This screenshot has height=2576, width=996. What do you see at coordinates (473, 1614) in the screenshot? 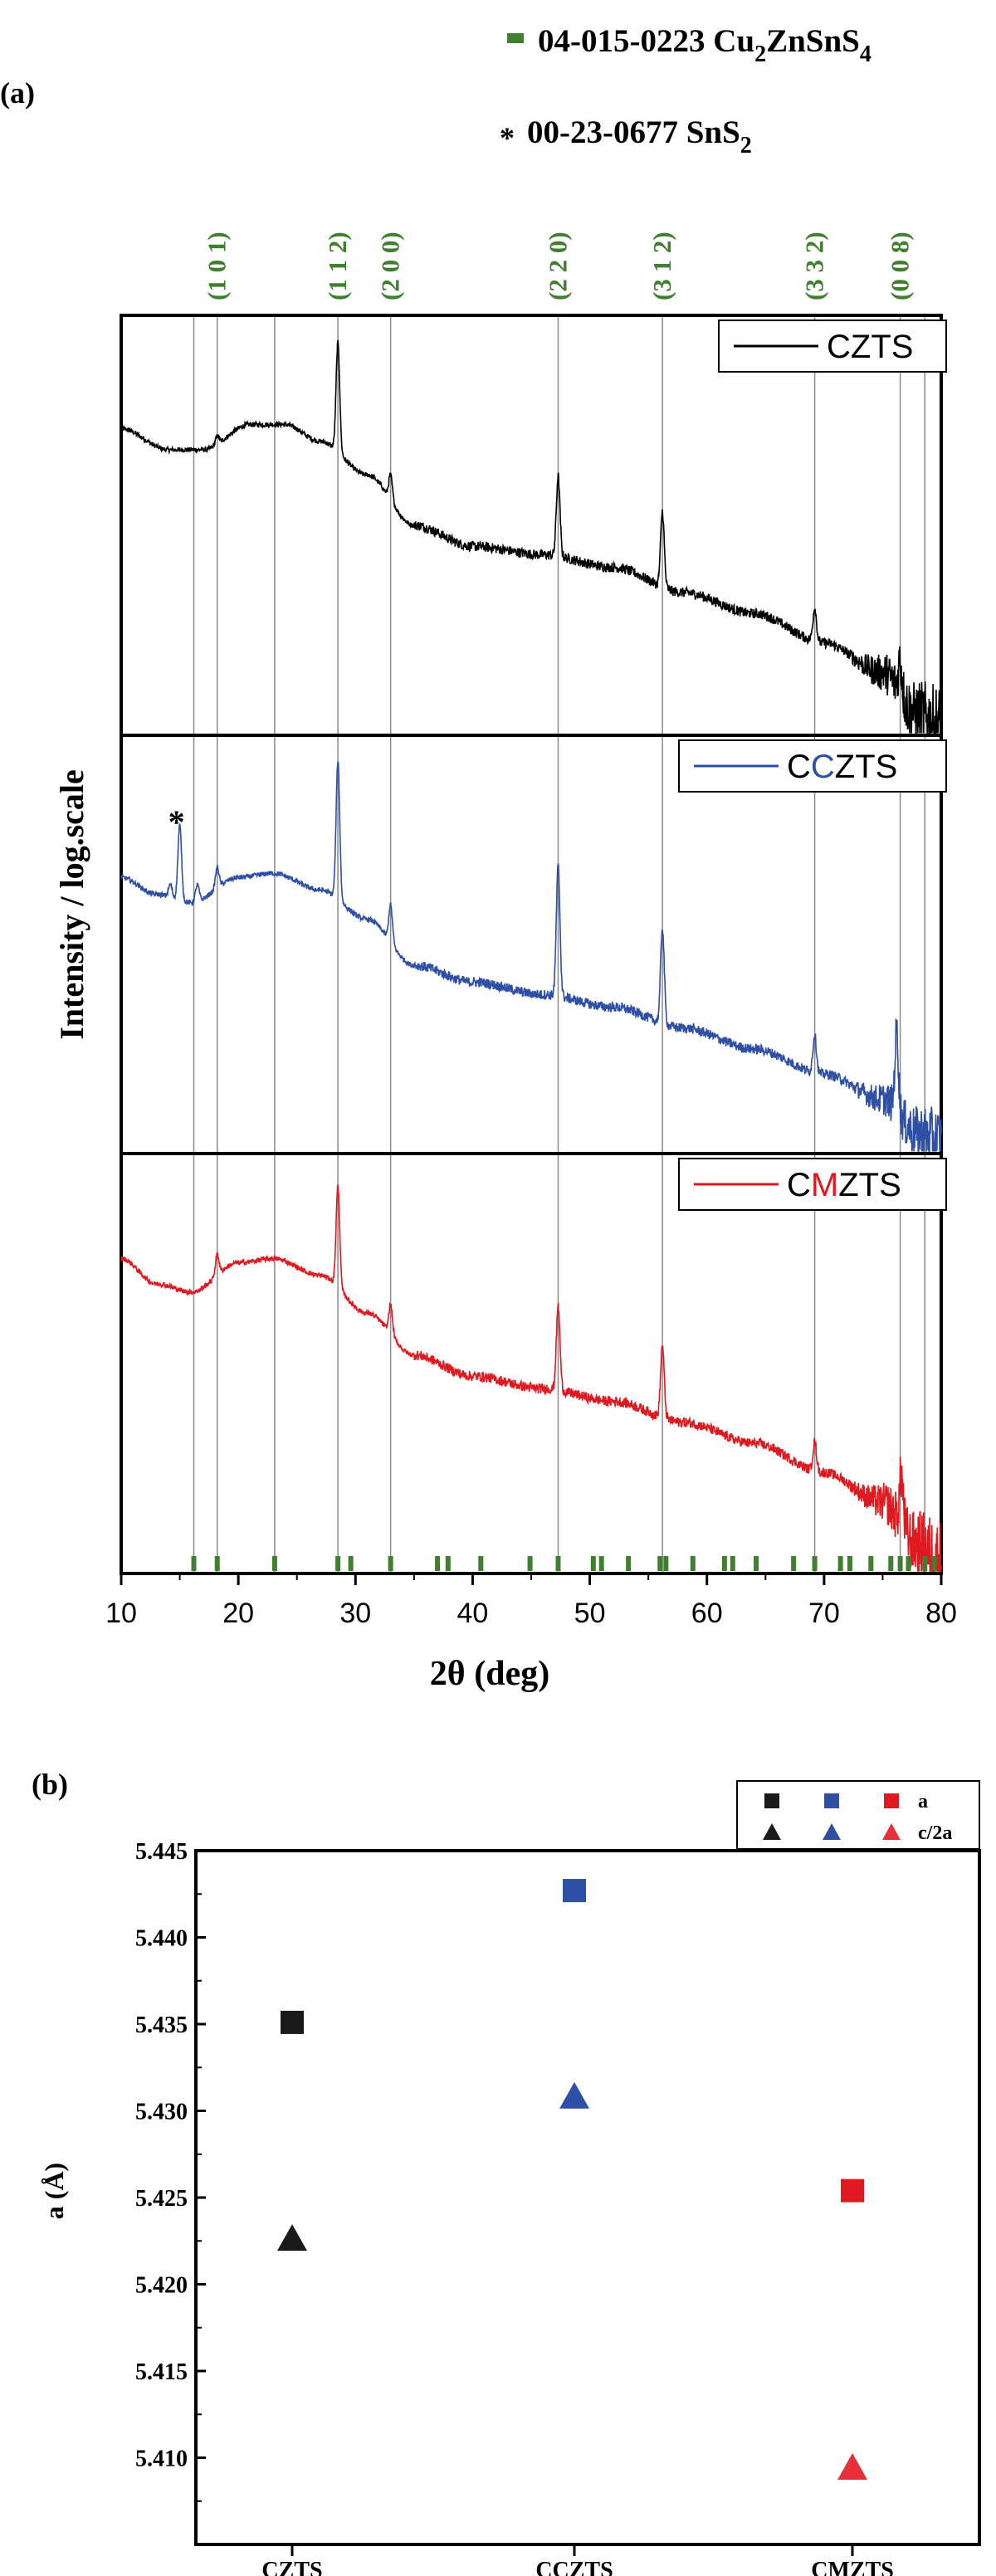
I see `x-tick-label: 40` at bounding box center [473, 1614].